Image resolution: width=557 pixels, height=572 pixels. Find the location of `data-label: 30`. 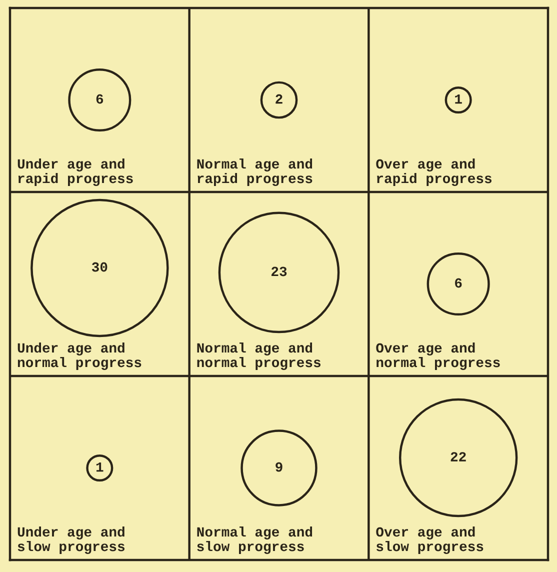

data-label: 30 is located at coordinates (100, 267).